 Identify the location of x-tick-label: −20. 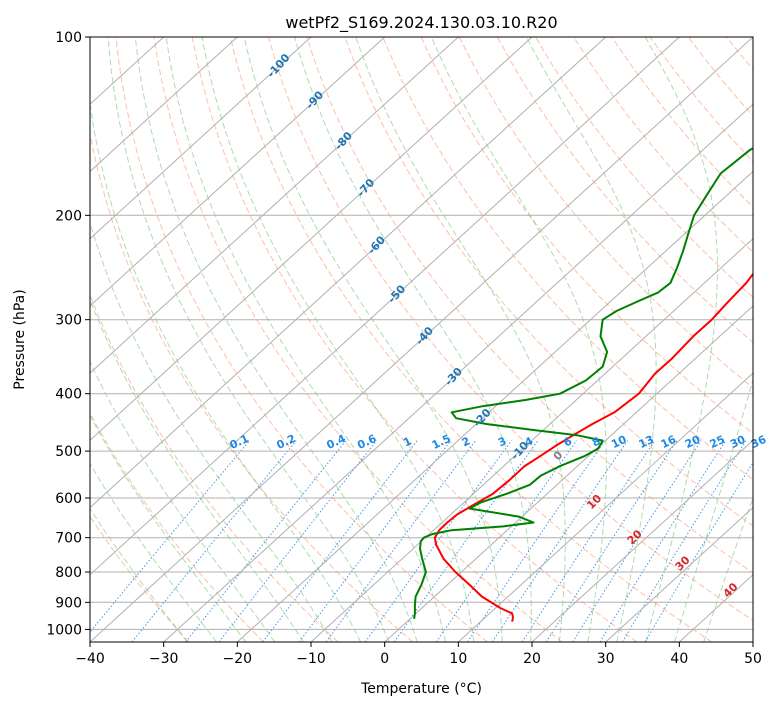
(238, 659).